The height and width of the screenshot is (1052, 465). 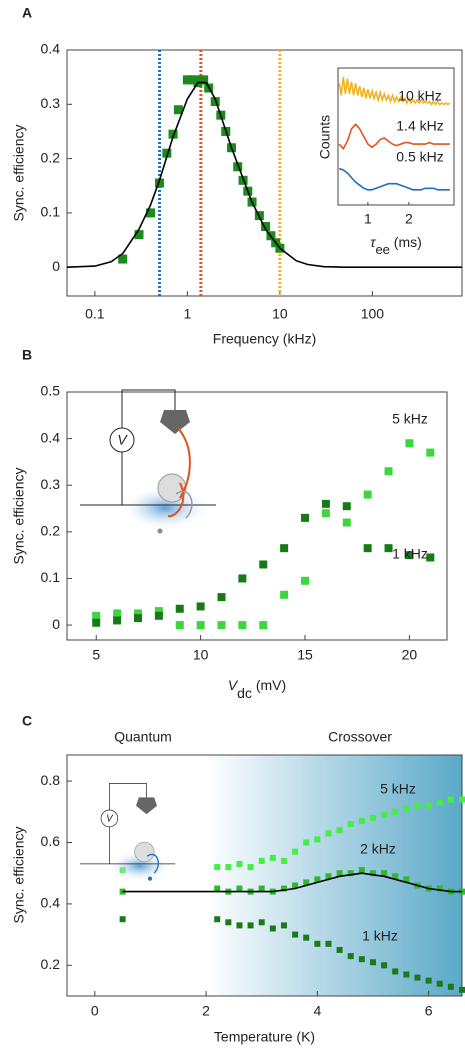 I want to click on y-tick-label: 0.6, so click(x=51, y=841).